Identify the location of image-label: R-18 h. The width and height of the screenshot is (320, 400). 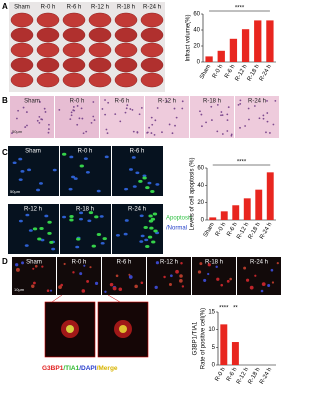
(126, 8).